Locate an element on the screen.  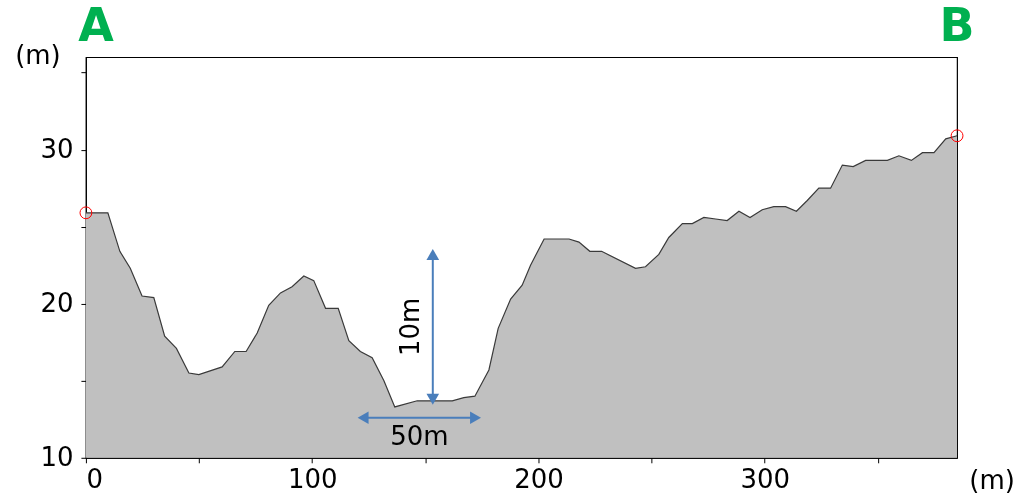
annotation: 50m is located at coordinates (419, 435).